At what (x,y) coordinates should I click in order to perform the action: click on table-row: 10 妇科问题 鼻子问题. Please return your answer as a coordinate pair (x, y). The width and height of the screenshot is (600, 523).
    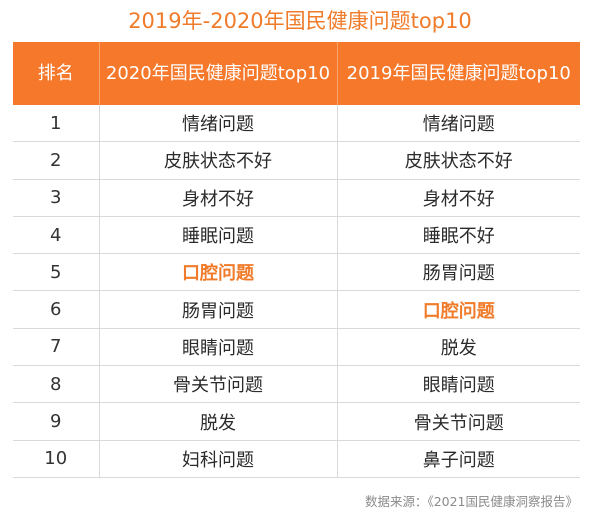
    Looking at the image, I should click on (296, 459).